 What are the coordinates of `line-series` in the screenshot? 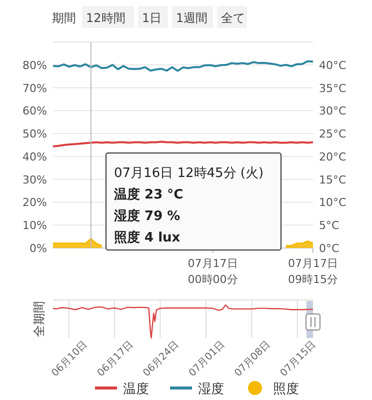 It's located at (183, 66).